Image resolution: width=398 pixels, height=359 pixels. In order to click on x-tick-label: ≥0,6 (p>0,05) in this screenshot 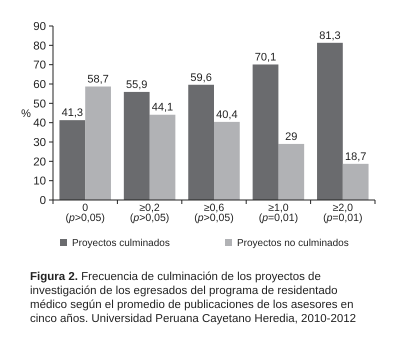, I will do `click(214, 213)`.